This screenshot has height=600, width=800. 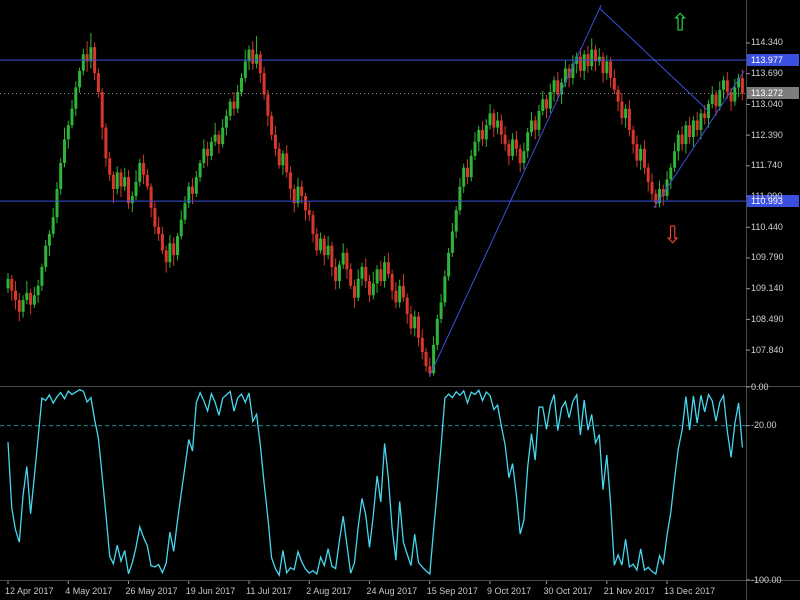 I want to click on indicator-tick-label: -20.00, so click(x=764, y=425).